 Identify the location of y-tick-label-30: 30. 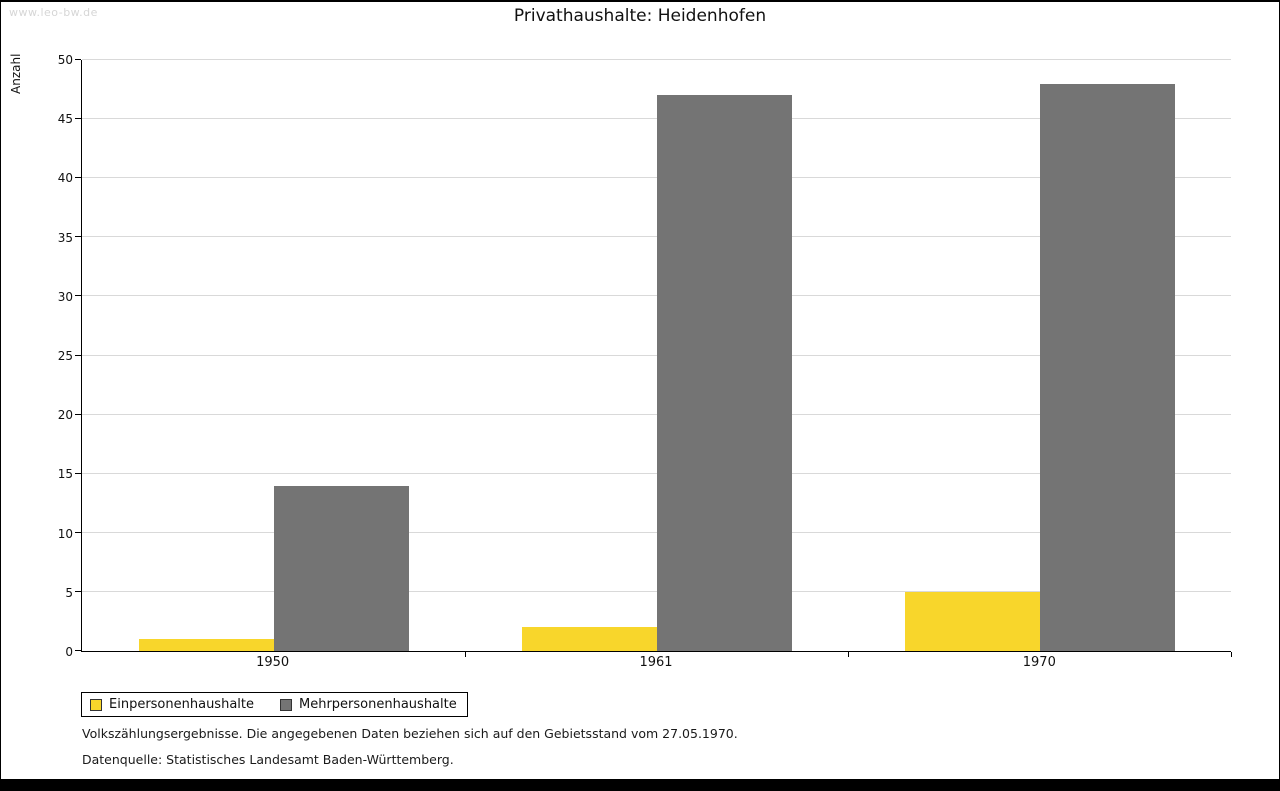
(65, 296).